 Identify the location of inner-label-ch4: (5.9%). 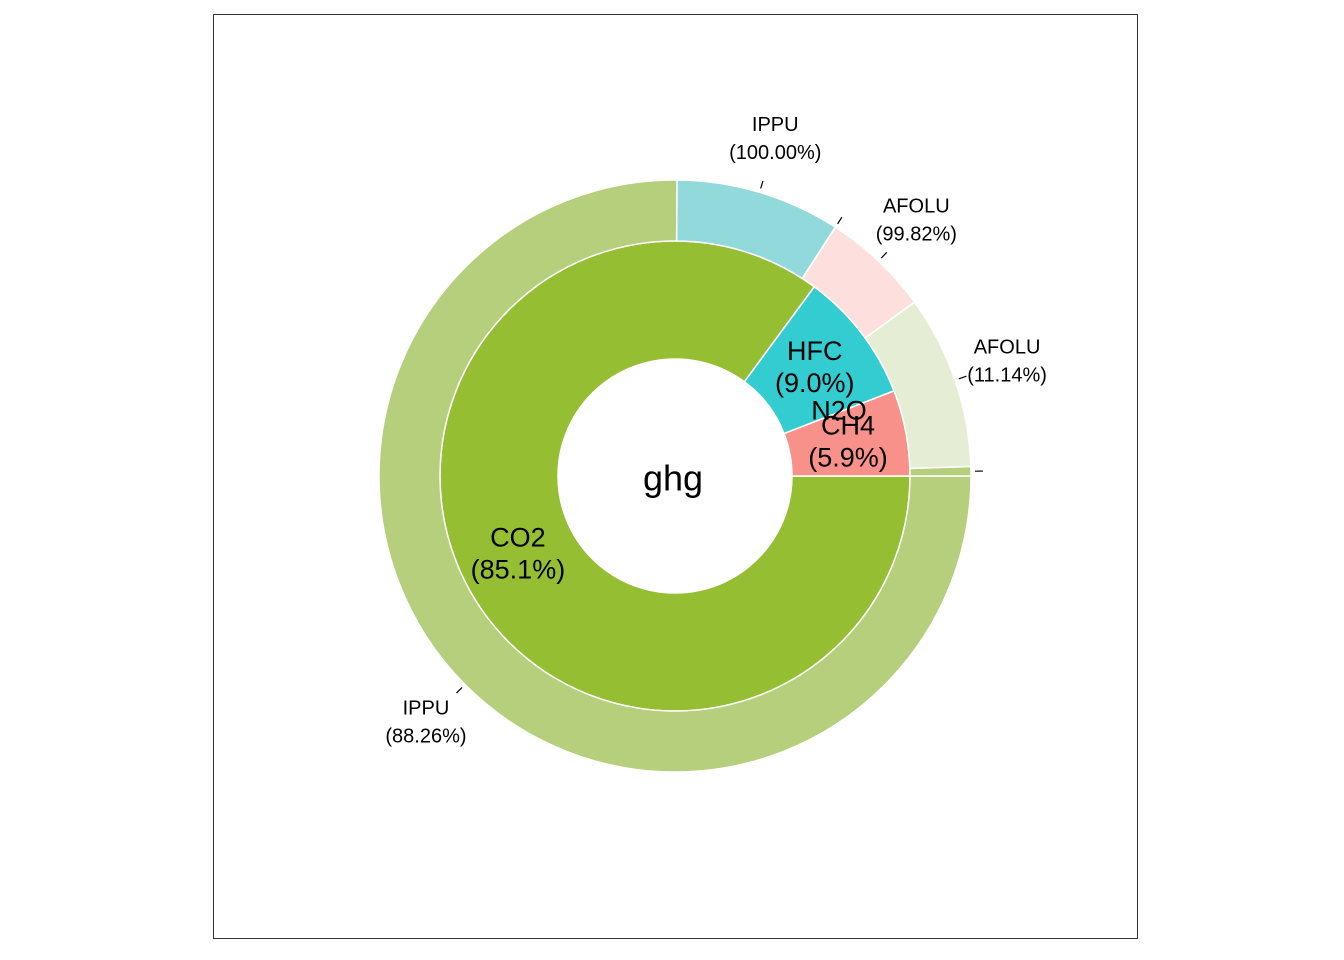
(848, 458).